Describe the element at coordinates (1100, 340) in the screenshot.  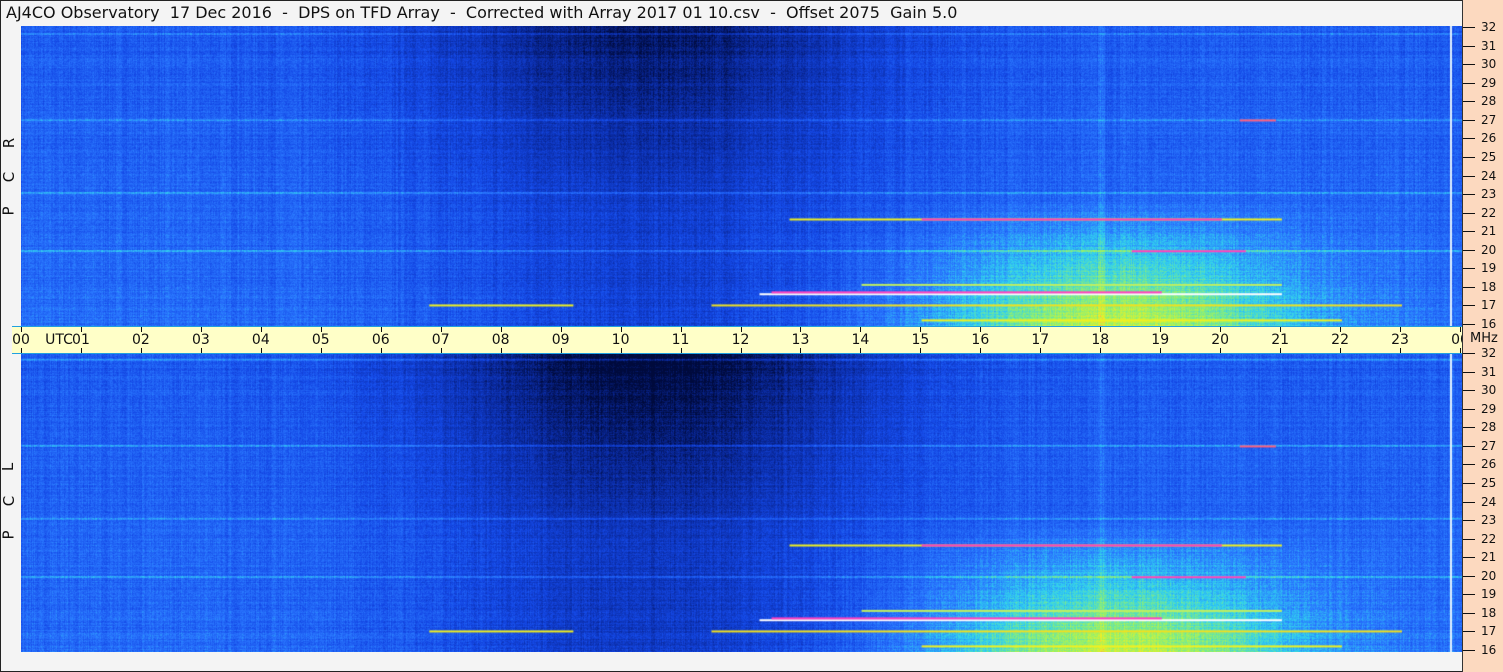
I see `x-tick-label: 18` at that location.